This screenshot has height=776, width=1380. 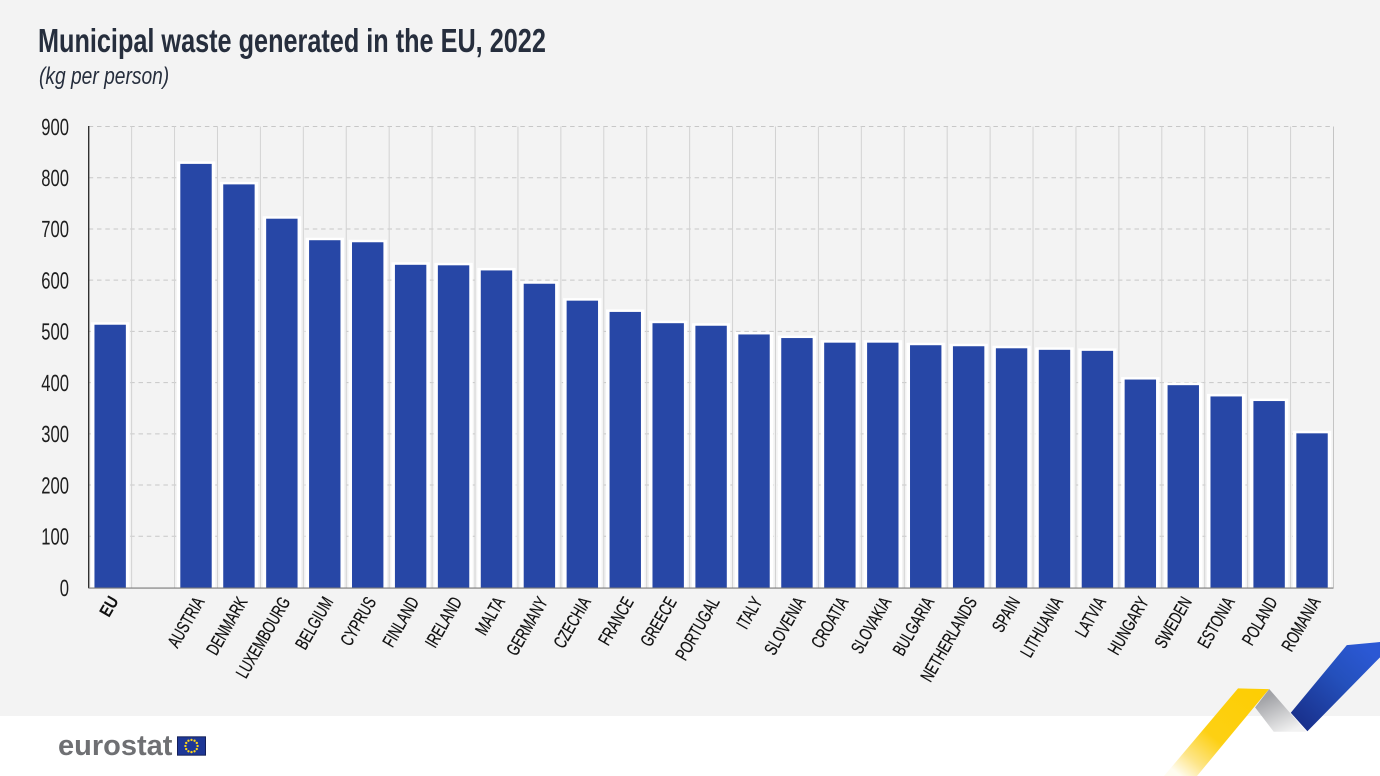 What do you see at coordinates (55, 229) in the screenshot?
I see `svg-text: 700` at bounding box center [55, 229].